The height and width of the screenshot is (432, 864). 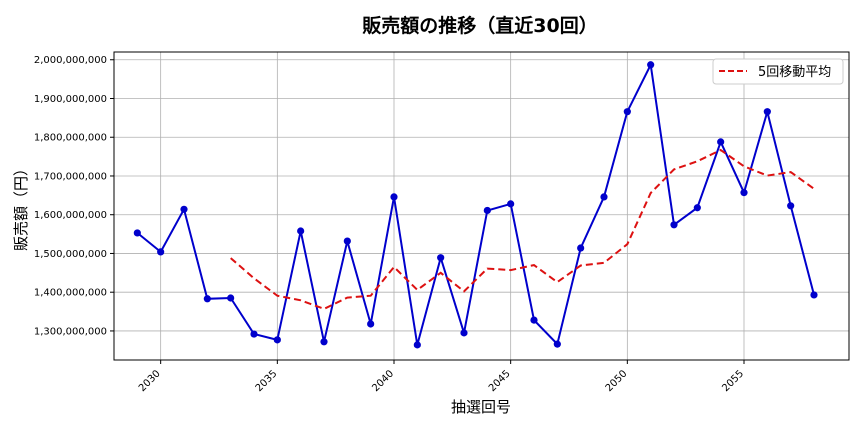 I want to click on legend-box, so click(x=778, y=71).